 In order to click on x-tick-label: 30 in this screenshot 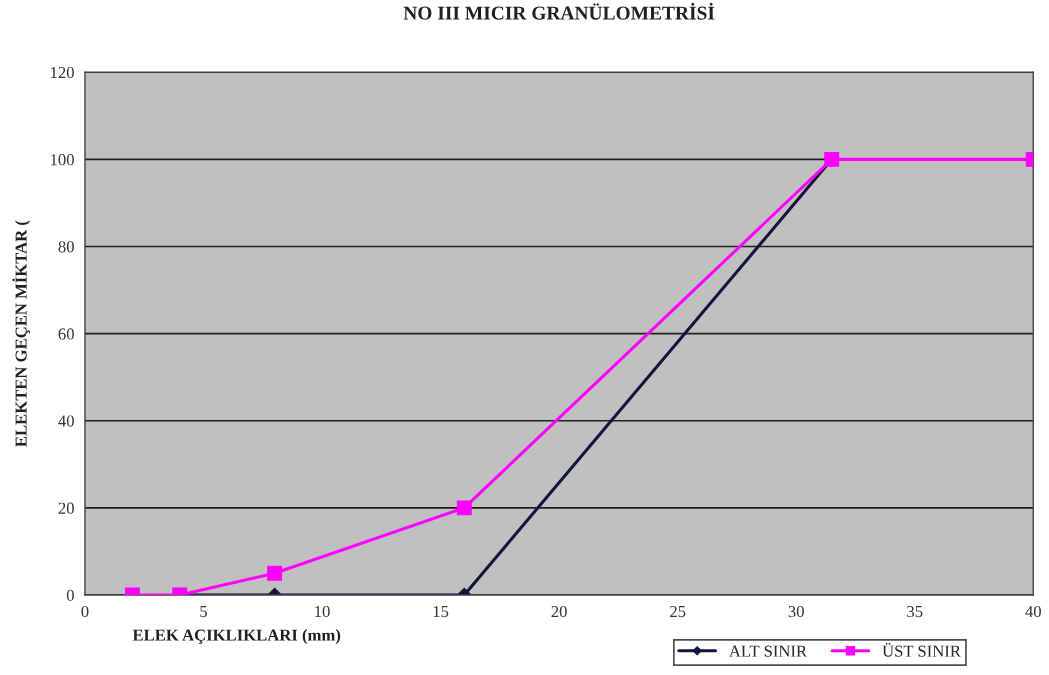, I will do `click(796, 611)`.